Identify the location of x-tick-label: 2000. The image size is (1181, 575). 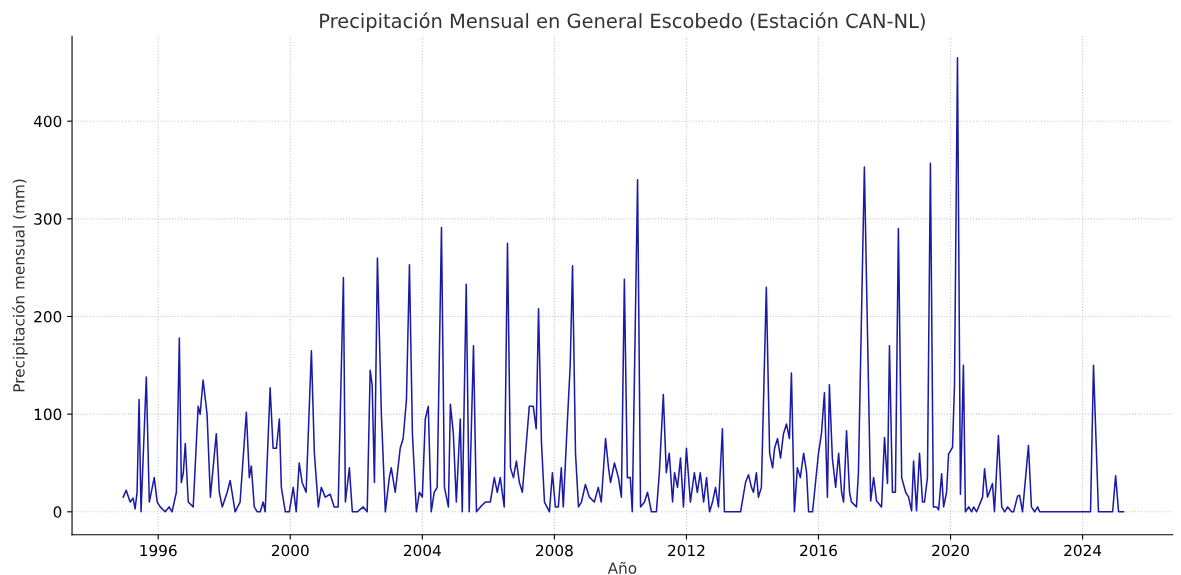
(290, 550).